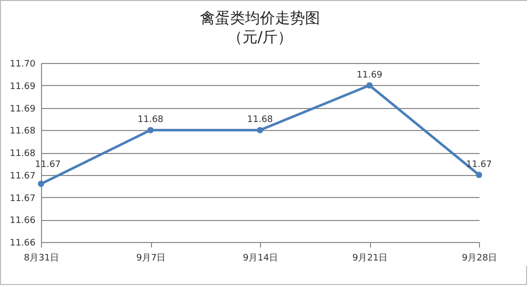  I want to click on y-tick-label: 11.70, so click(23, 65).